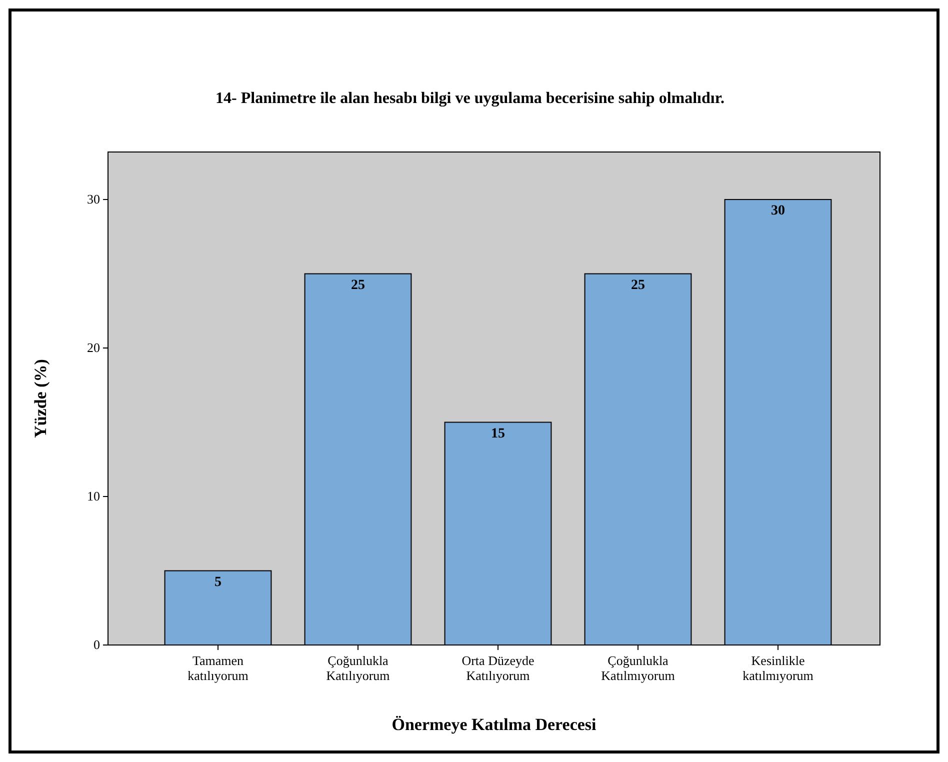 Image resolution: width=948 pixels, height=762 pixels. I want to click on y-tick-label: 0, so click(97, 644).